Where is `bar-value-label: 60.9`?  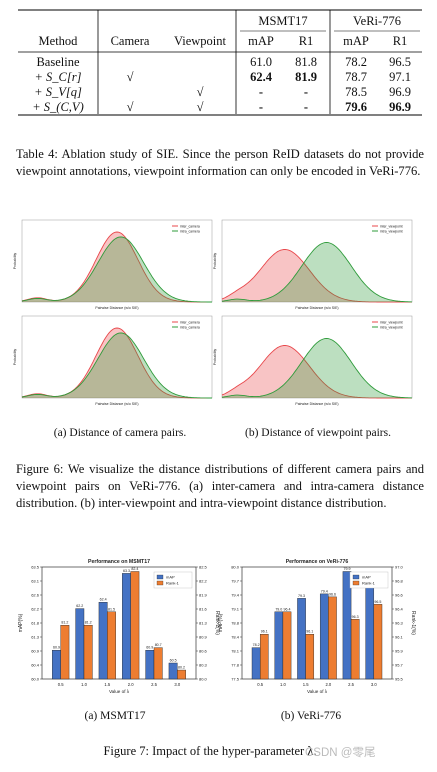 bar-value-label: 60.9 is located at coordinates (149, 648).